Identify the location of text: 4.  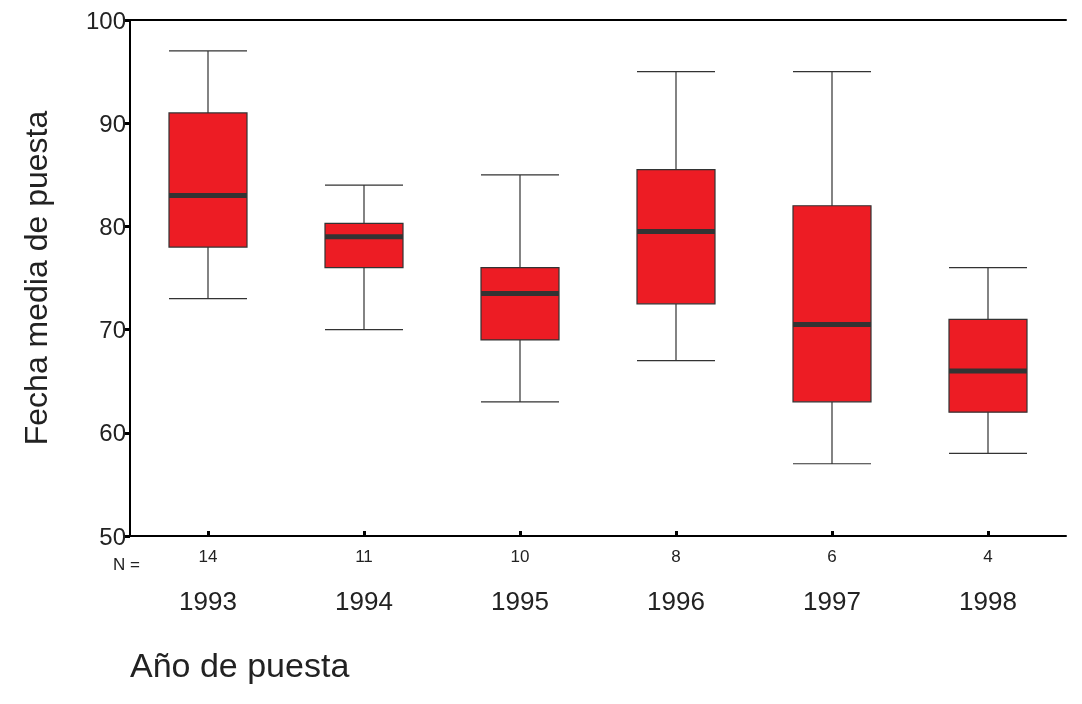
(988, 556).